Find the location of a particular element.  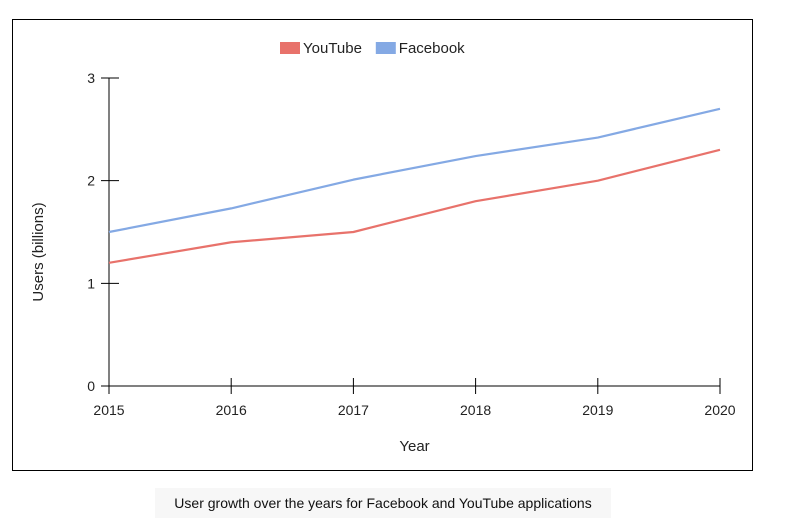

legend-label-youtube: YouTube is located at coordinates (332, 48).